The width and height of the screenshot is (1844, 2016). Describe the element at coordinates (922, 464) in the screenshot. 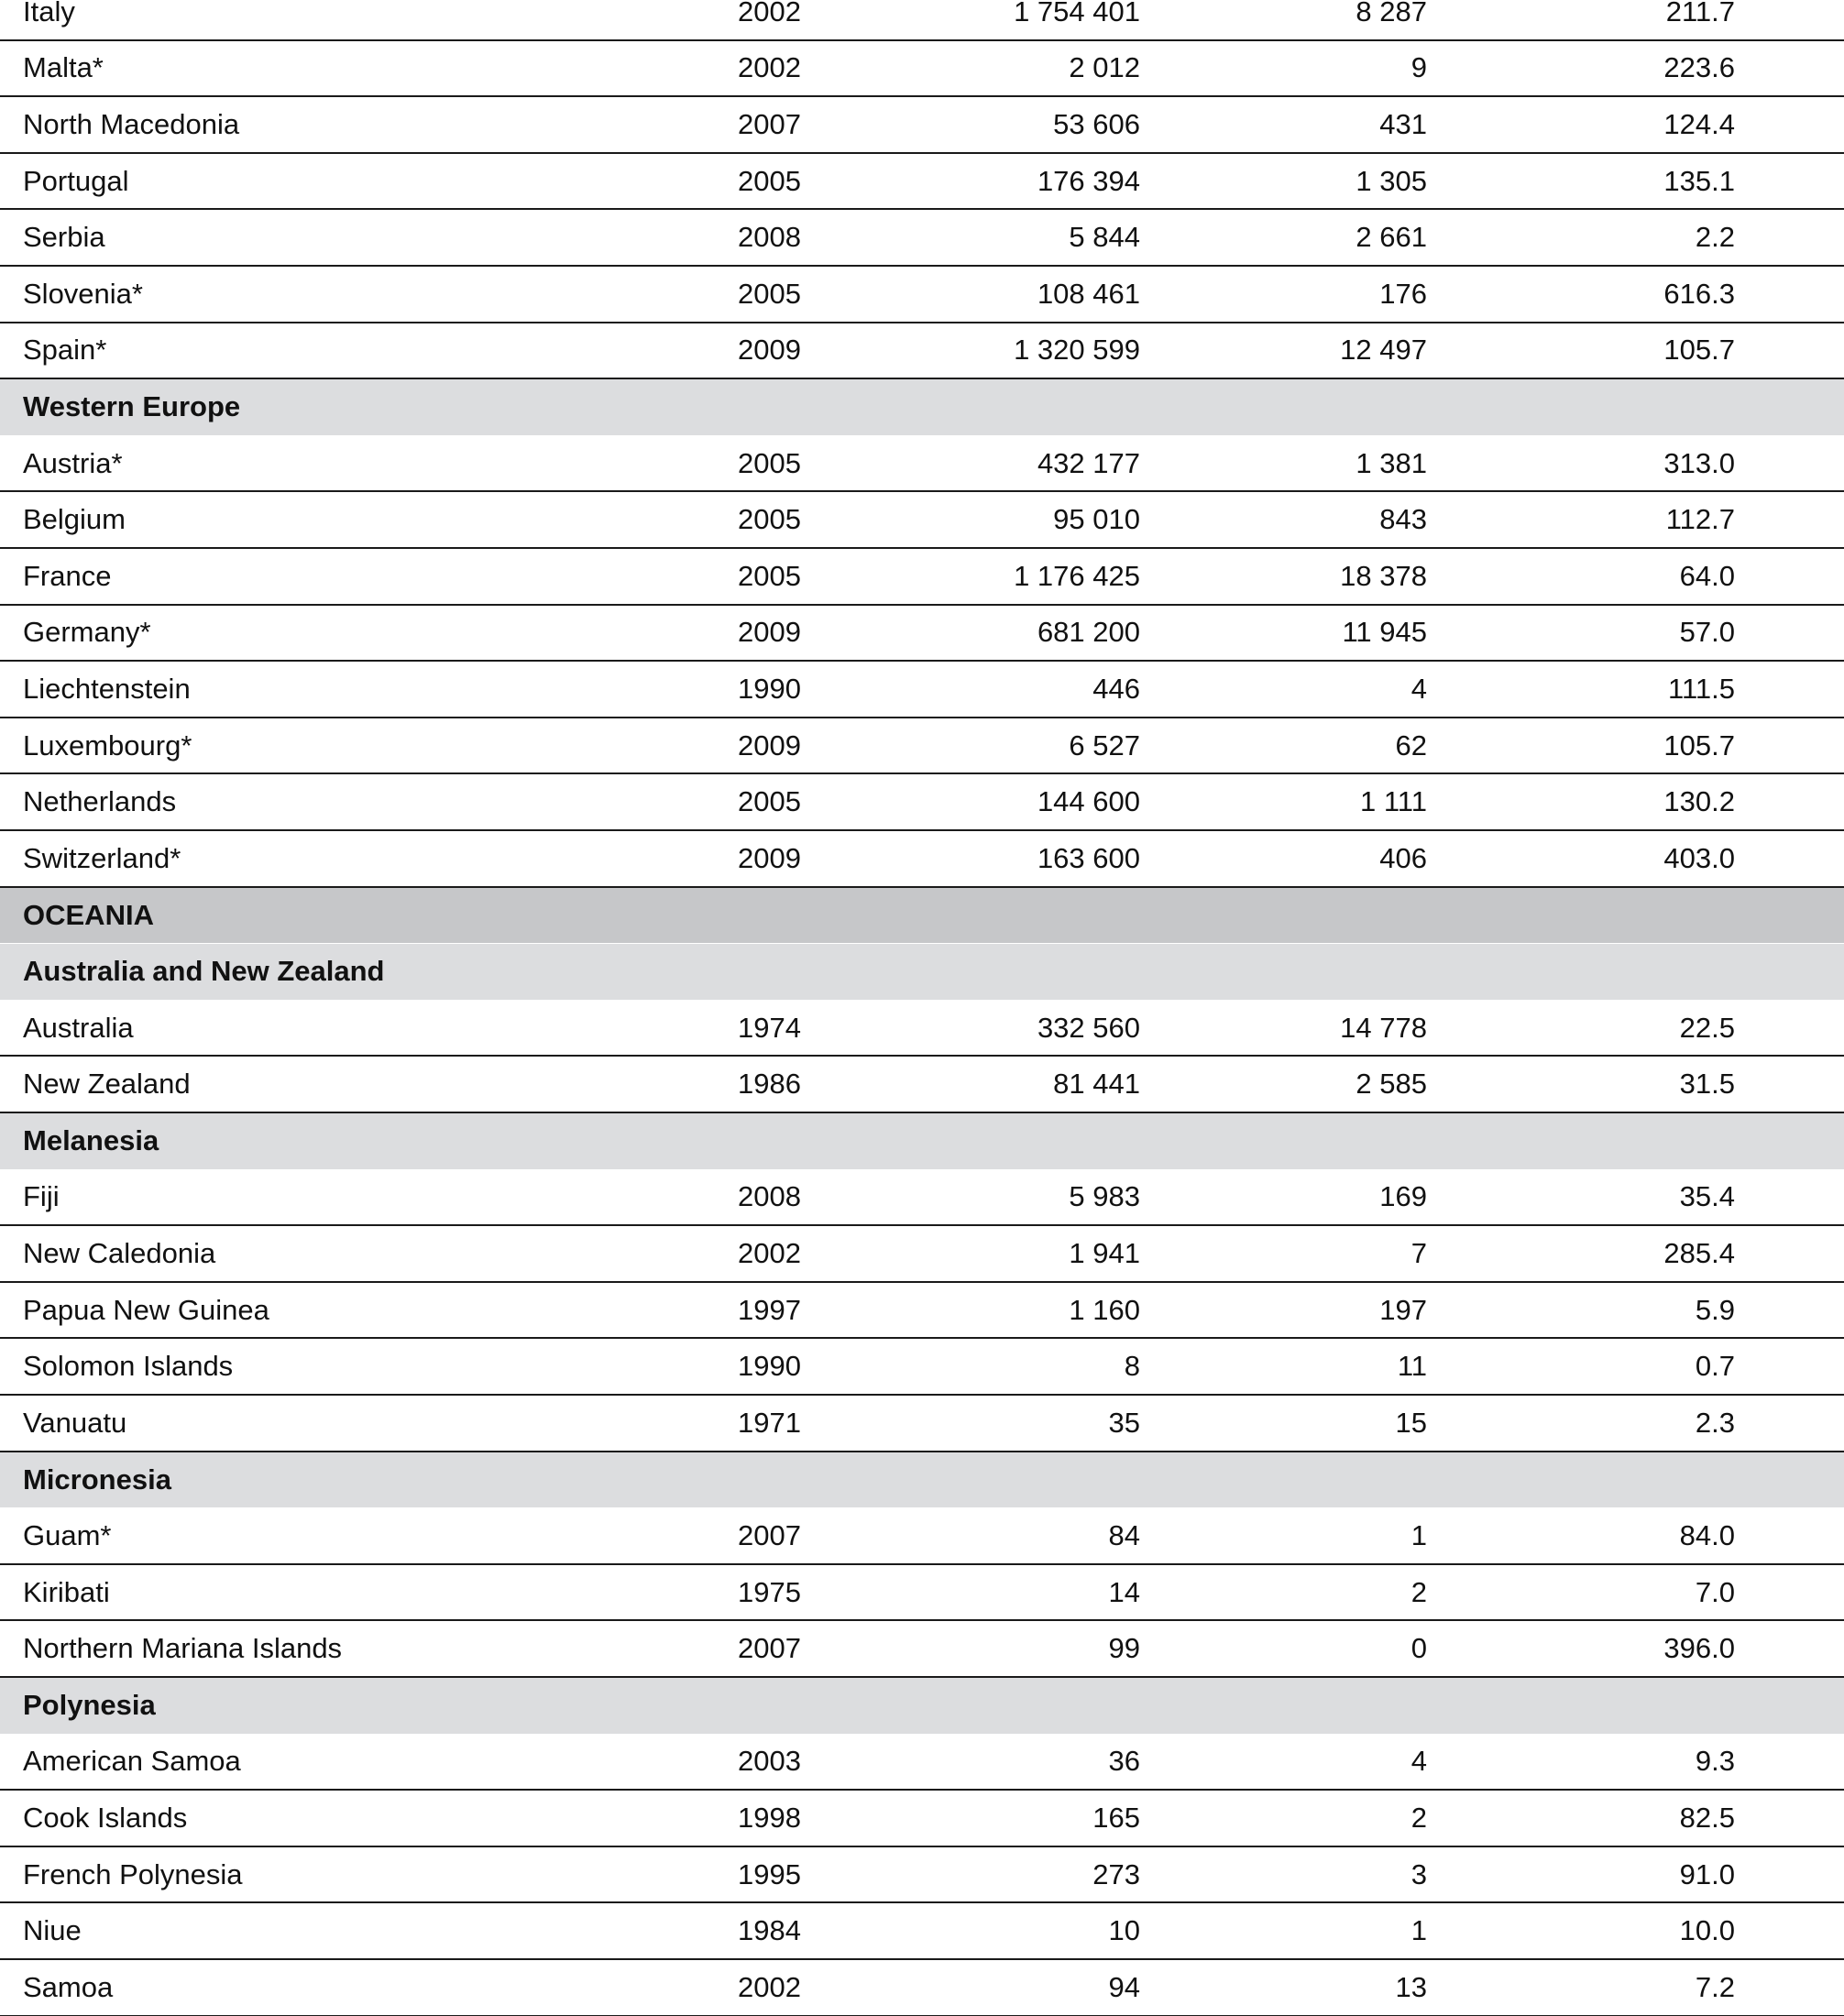

I see `table-row: Austria* 2005 432 177 1 381 313.0` at that location.